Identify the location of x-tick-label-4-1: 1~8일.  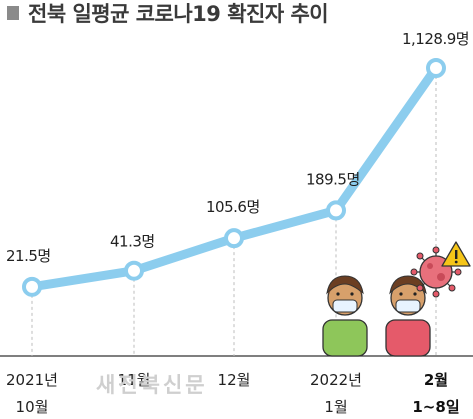
(435, 407).